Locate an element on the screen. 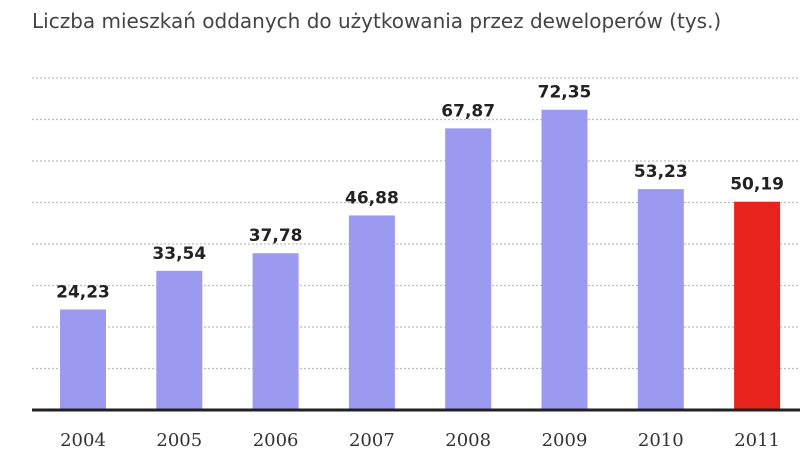 The image size is (805, 456). x-tick-2011: 2011 is located at coordinates (757, 440).